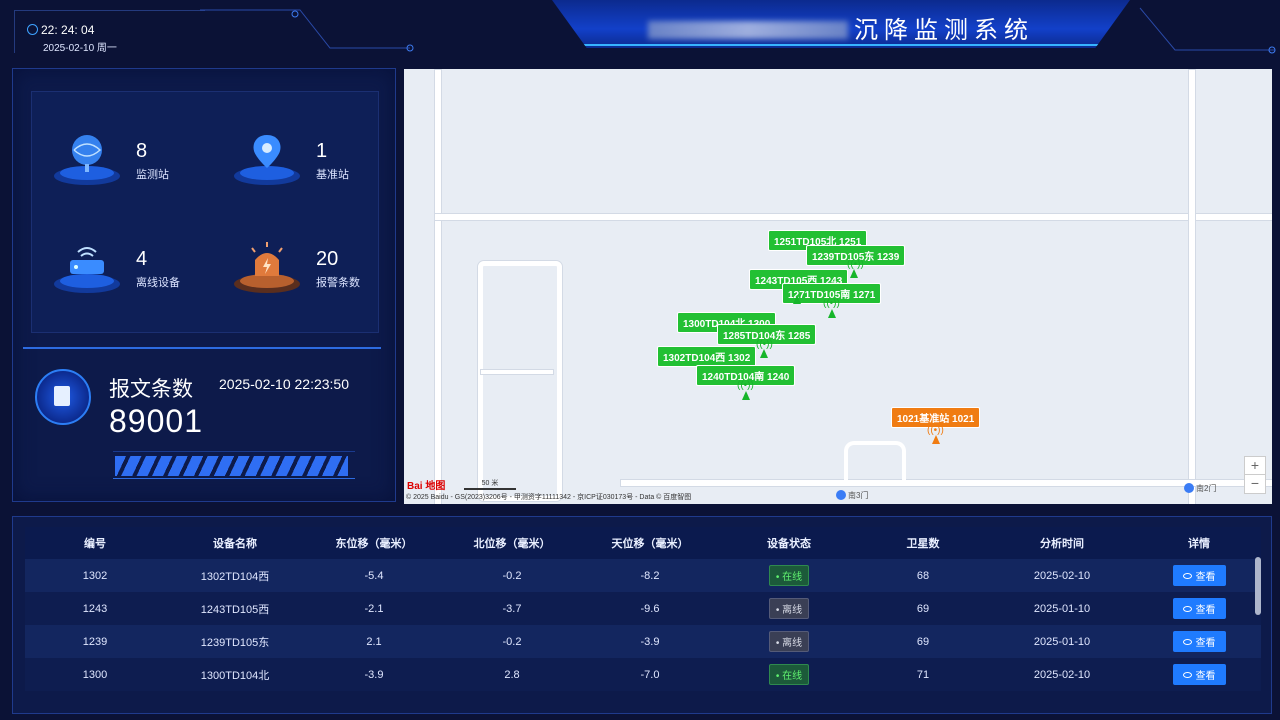  Describe the element at coordinates (426, 486) in the screenshot. I see `baidu-logo: Bai 地图` at that location.